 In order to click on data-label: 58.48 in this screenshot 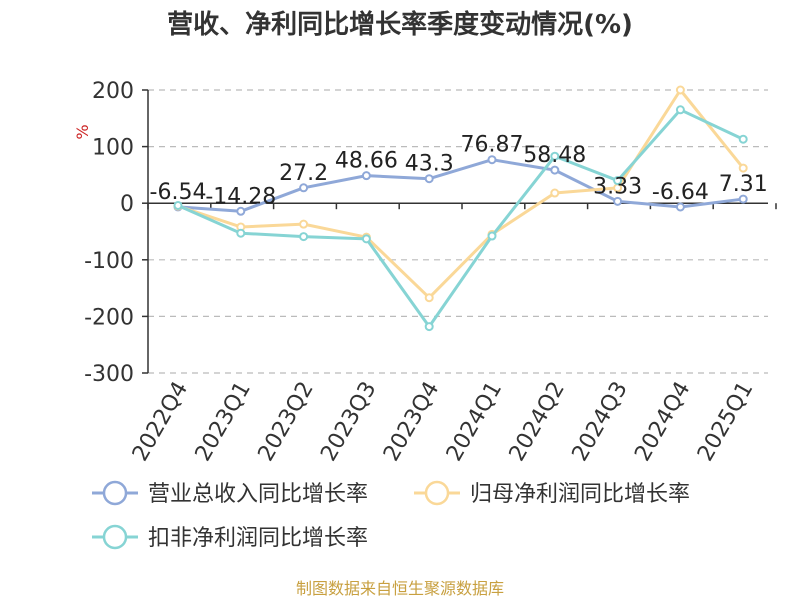, I will do `click(554, 155)`.